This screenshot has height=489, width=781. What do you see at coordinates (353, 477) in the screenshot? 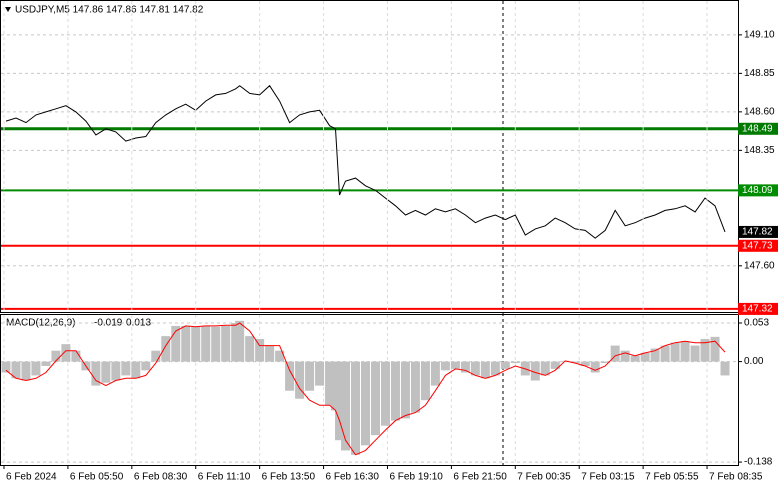
I see `x-tick-label: 6 Feb 16:30` at bounding box center [353, 477].